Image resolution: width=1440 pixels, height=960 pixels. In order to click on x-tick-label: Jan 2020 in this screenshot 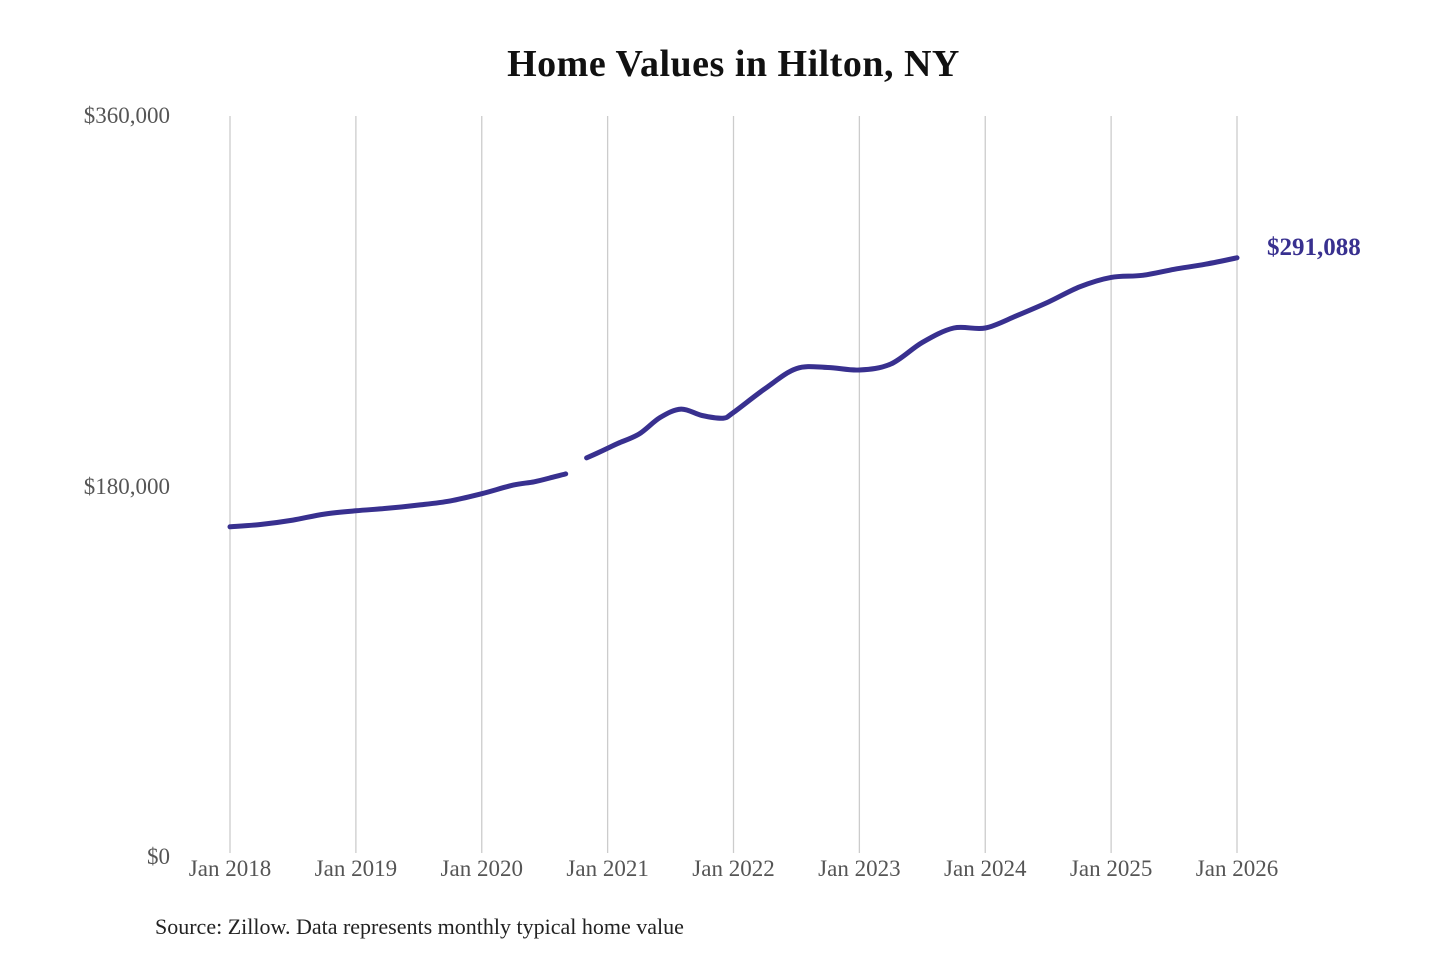, I will do `click(481, 868)`.